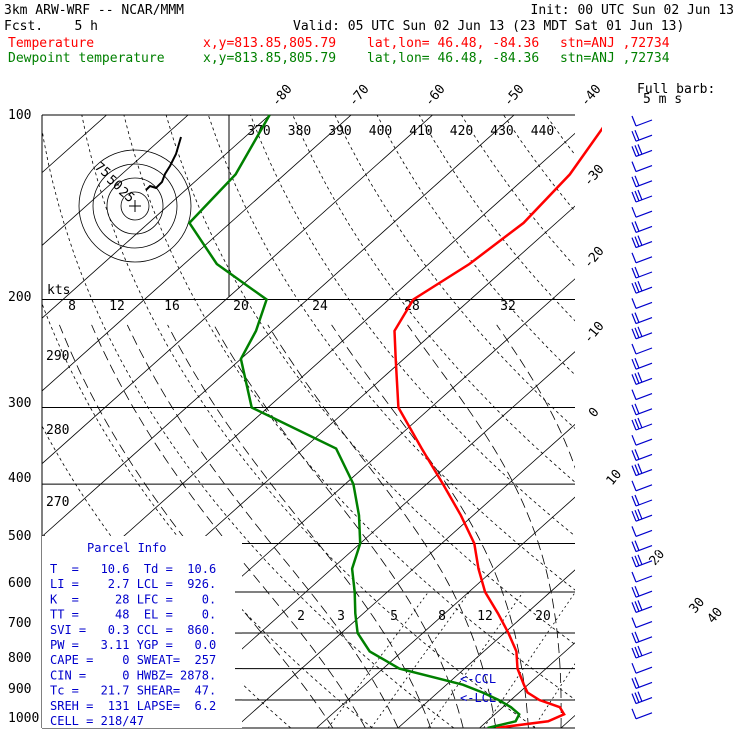  What do you see at coordinates (23, 718) in the screenshot?
I see `pressure-label: 1000` at bounding box center [23, 718].